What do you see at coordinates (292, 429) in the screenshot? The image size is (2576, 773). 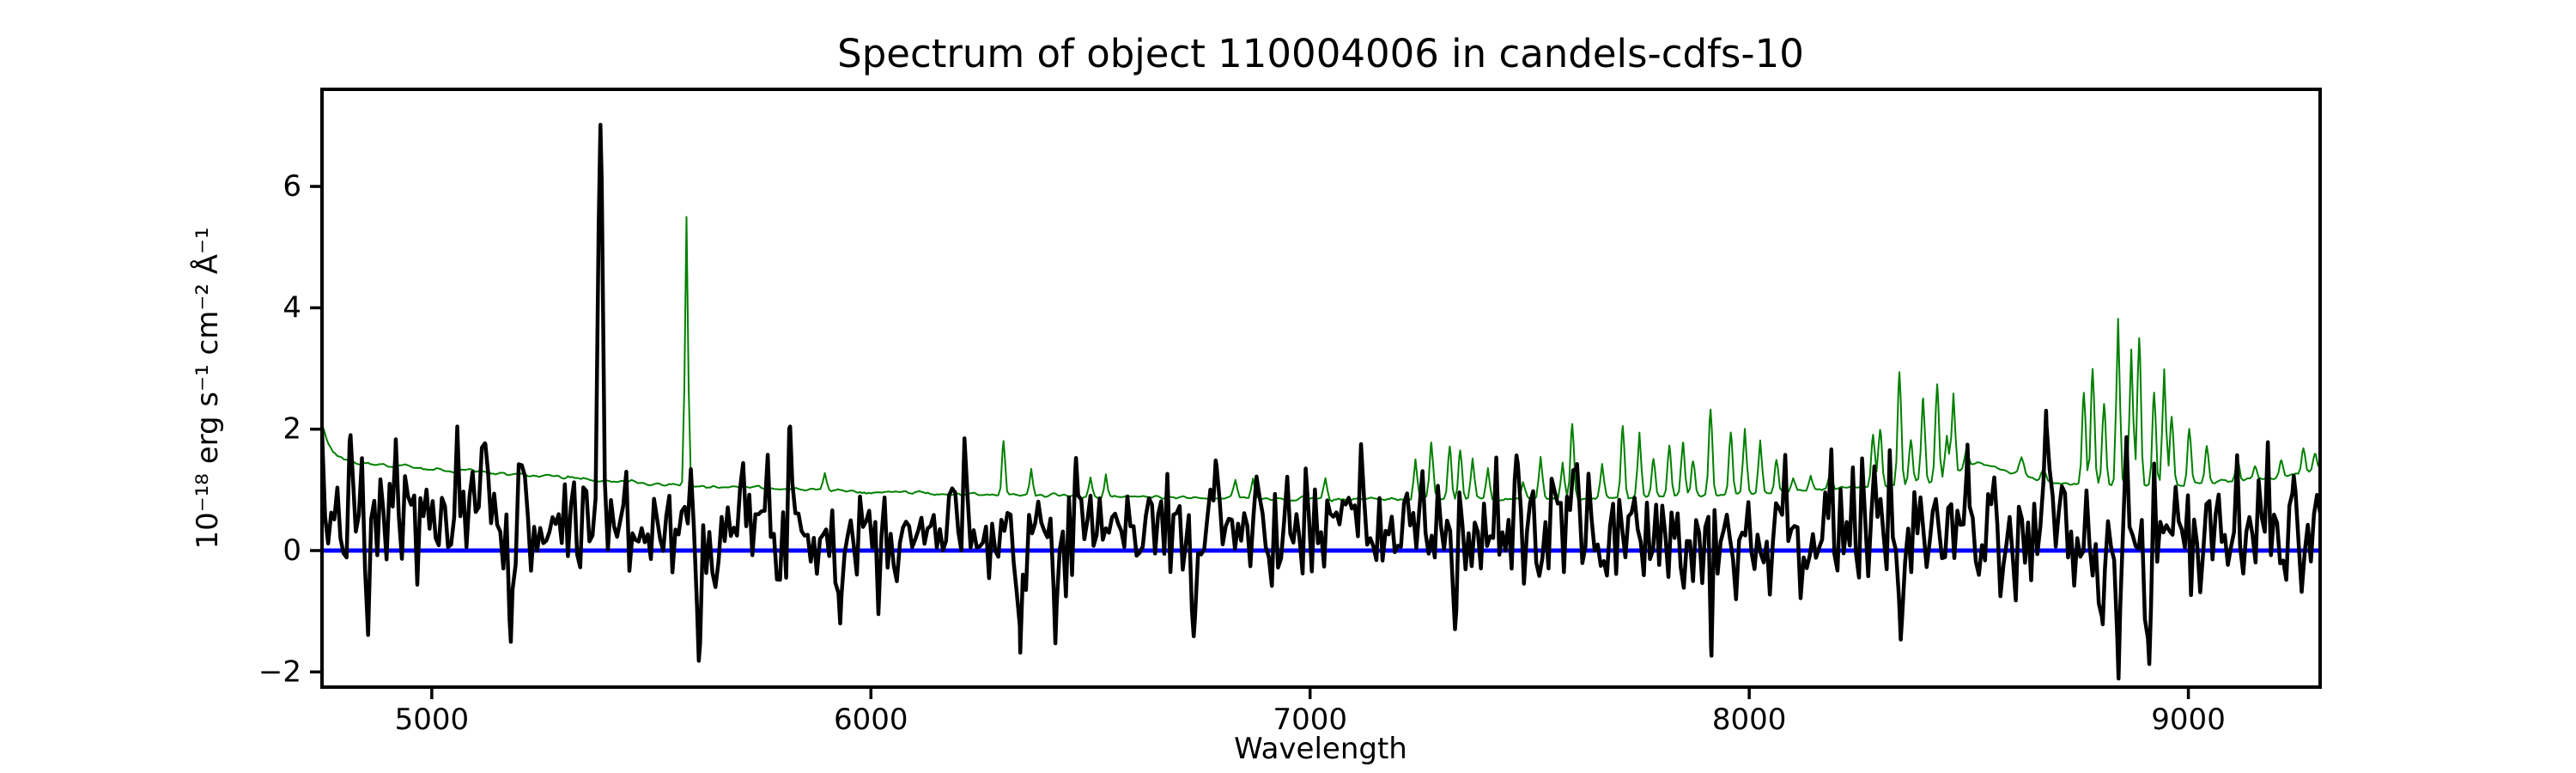 I see `y-tick-label: 2` at bounding box center [292, 429].